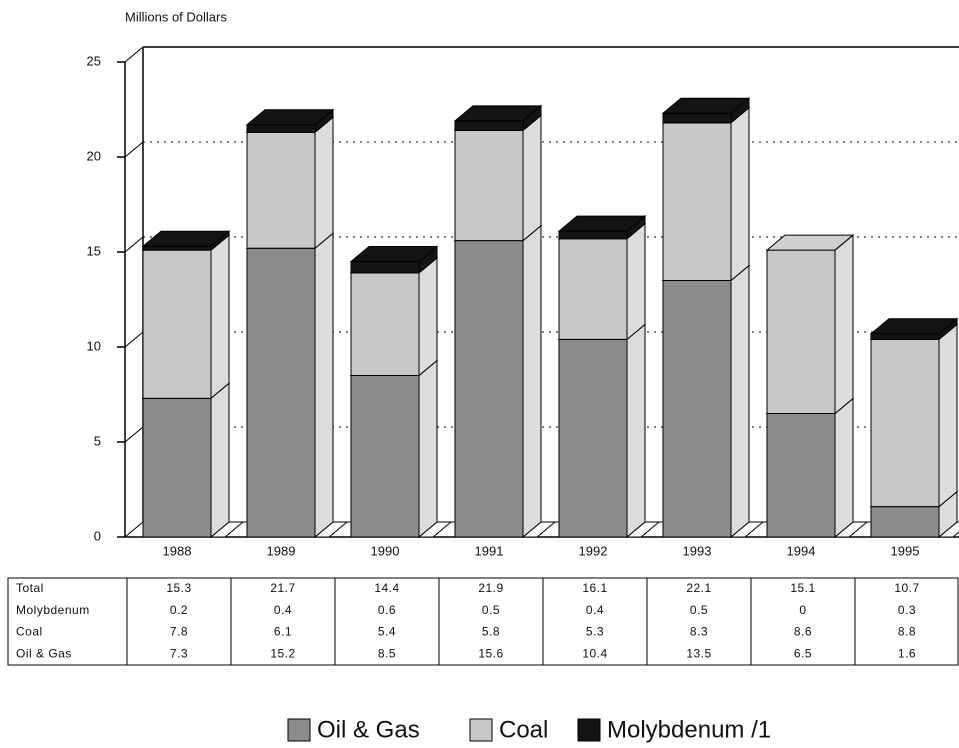  What do you see at coordinates (490, 653) in the screenshot?
I see `table-cell: 15.6` at bounding box center [490, 653].